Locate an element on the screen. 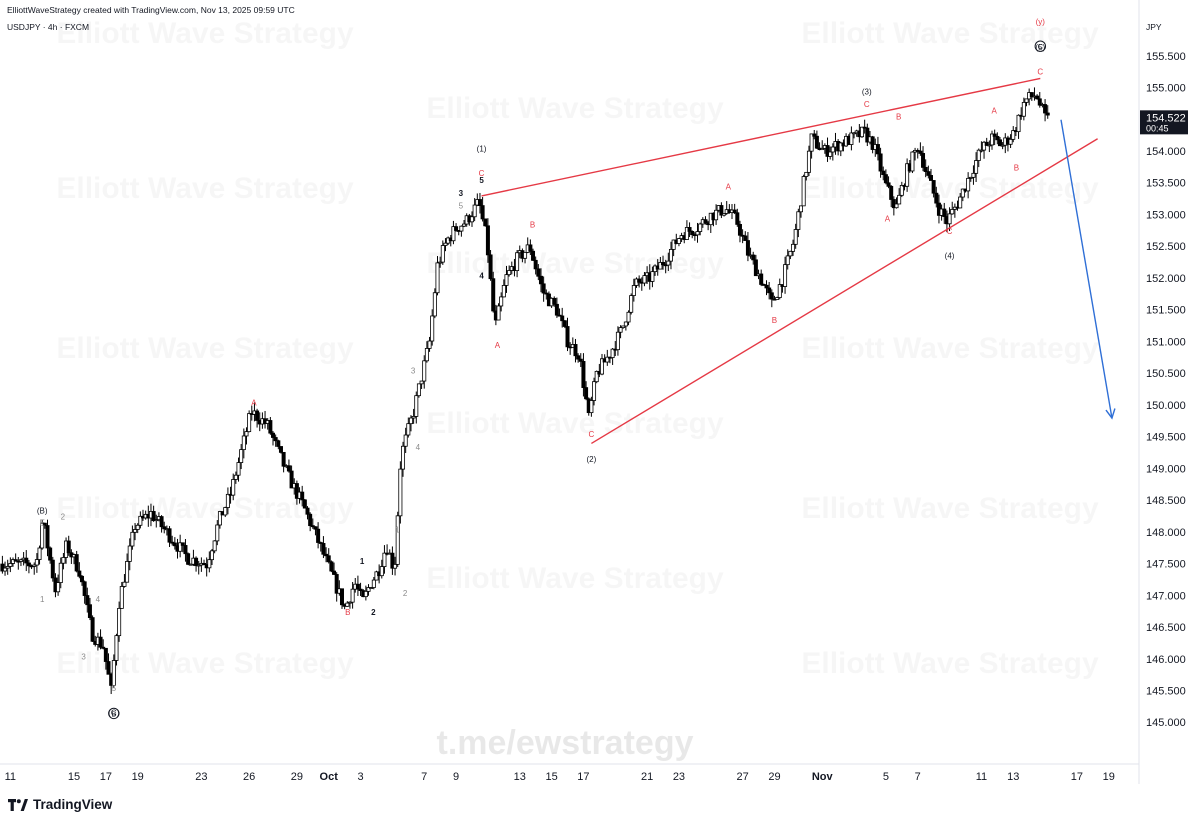 This screenshot has width=1200, height=826. time-tick-label: 26 is located at coordinates (249, 777).